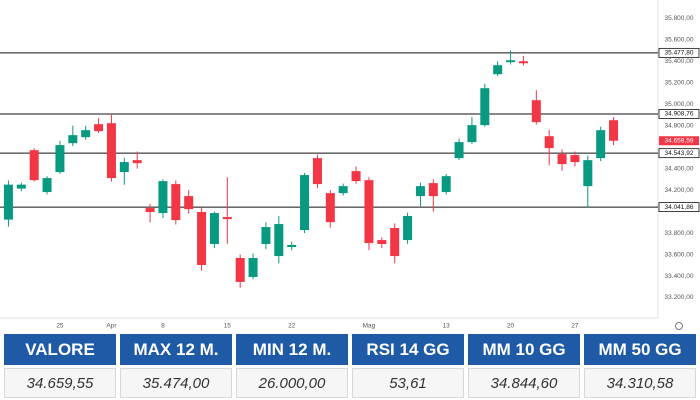  Describe the element at coordinates (524, 349) in the screenshot. I see `table-header: MM 10 GG` at that location.